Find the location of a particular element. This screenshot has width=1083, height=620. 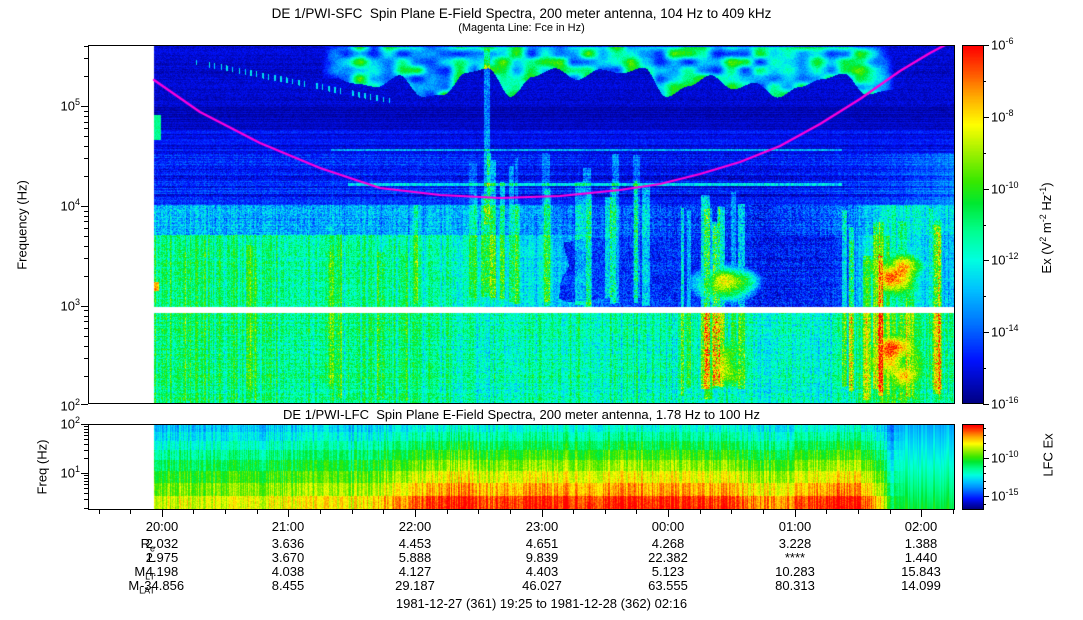

lfc-y-major-tick is located at coordinates (84, 424).